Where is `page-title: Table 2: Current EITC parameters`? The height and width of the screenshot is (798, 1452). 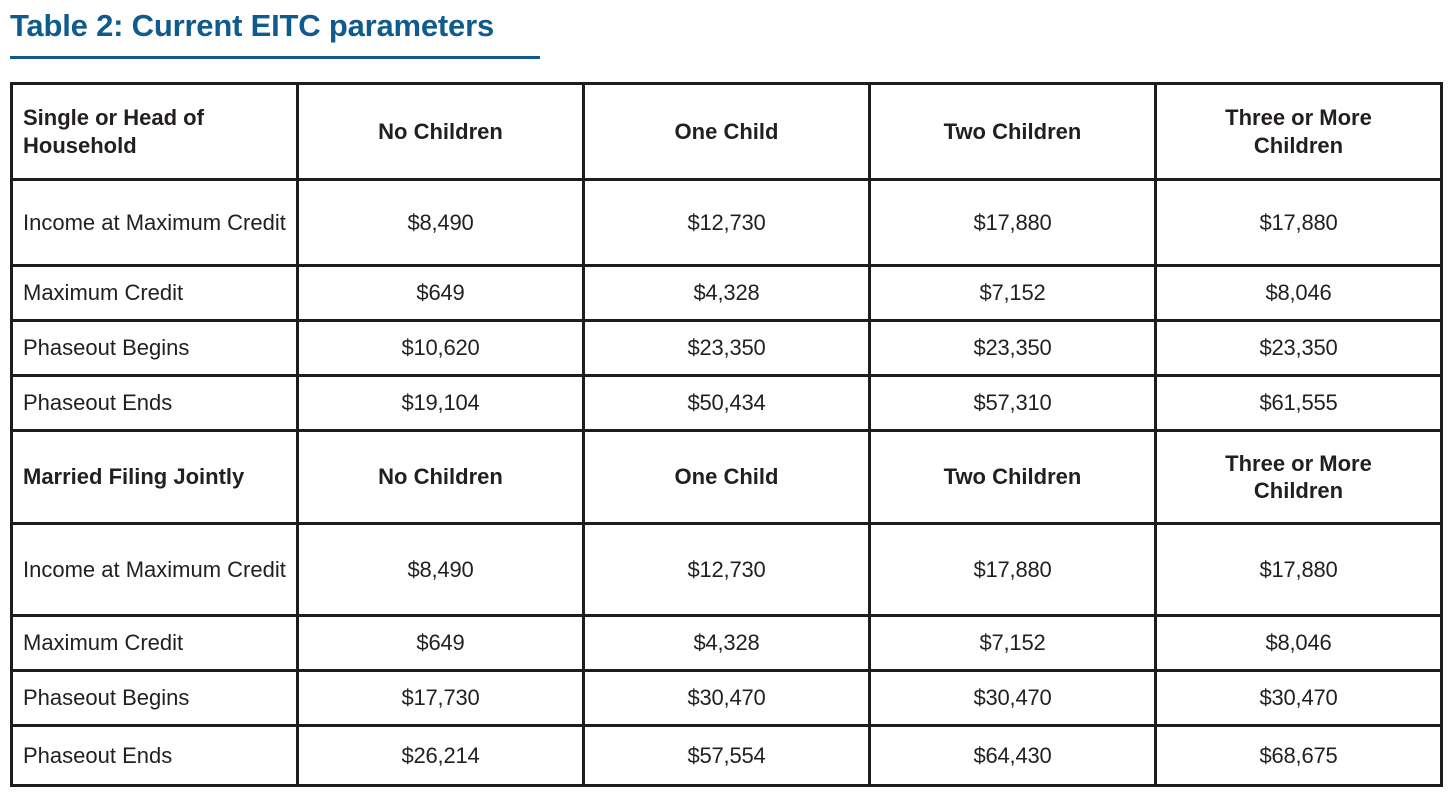 page-title: Table 2: Current EITC parameters is located at coordinates (252, 25).